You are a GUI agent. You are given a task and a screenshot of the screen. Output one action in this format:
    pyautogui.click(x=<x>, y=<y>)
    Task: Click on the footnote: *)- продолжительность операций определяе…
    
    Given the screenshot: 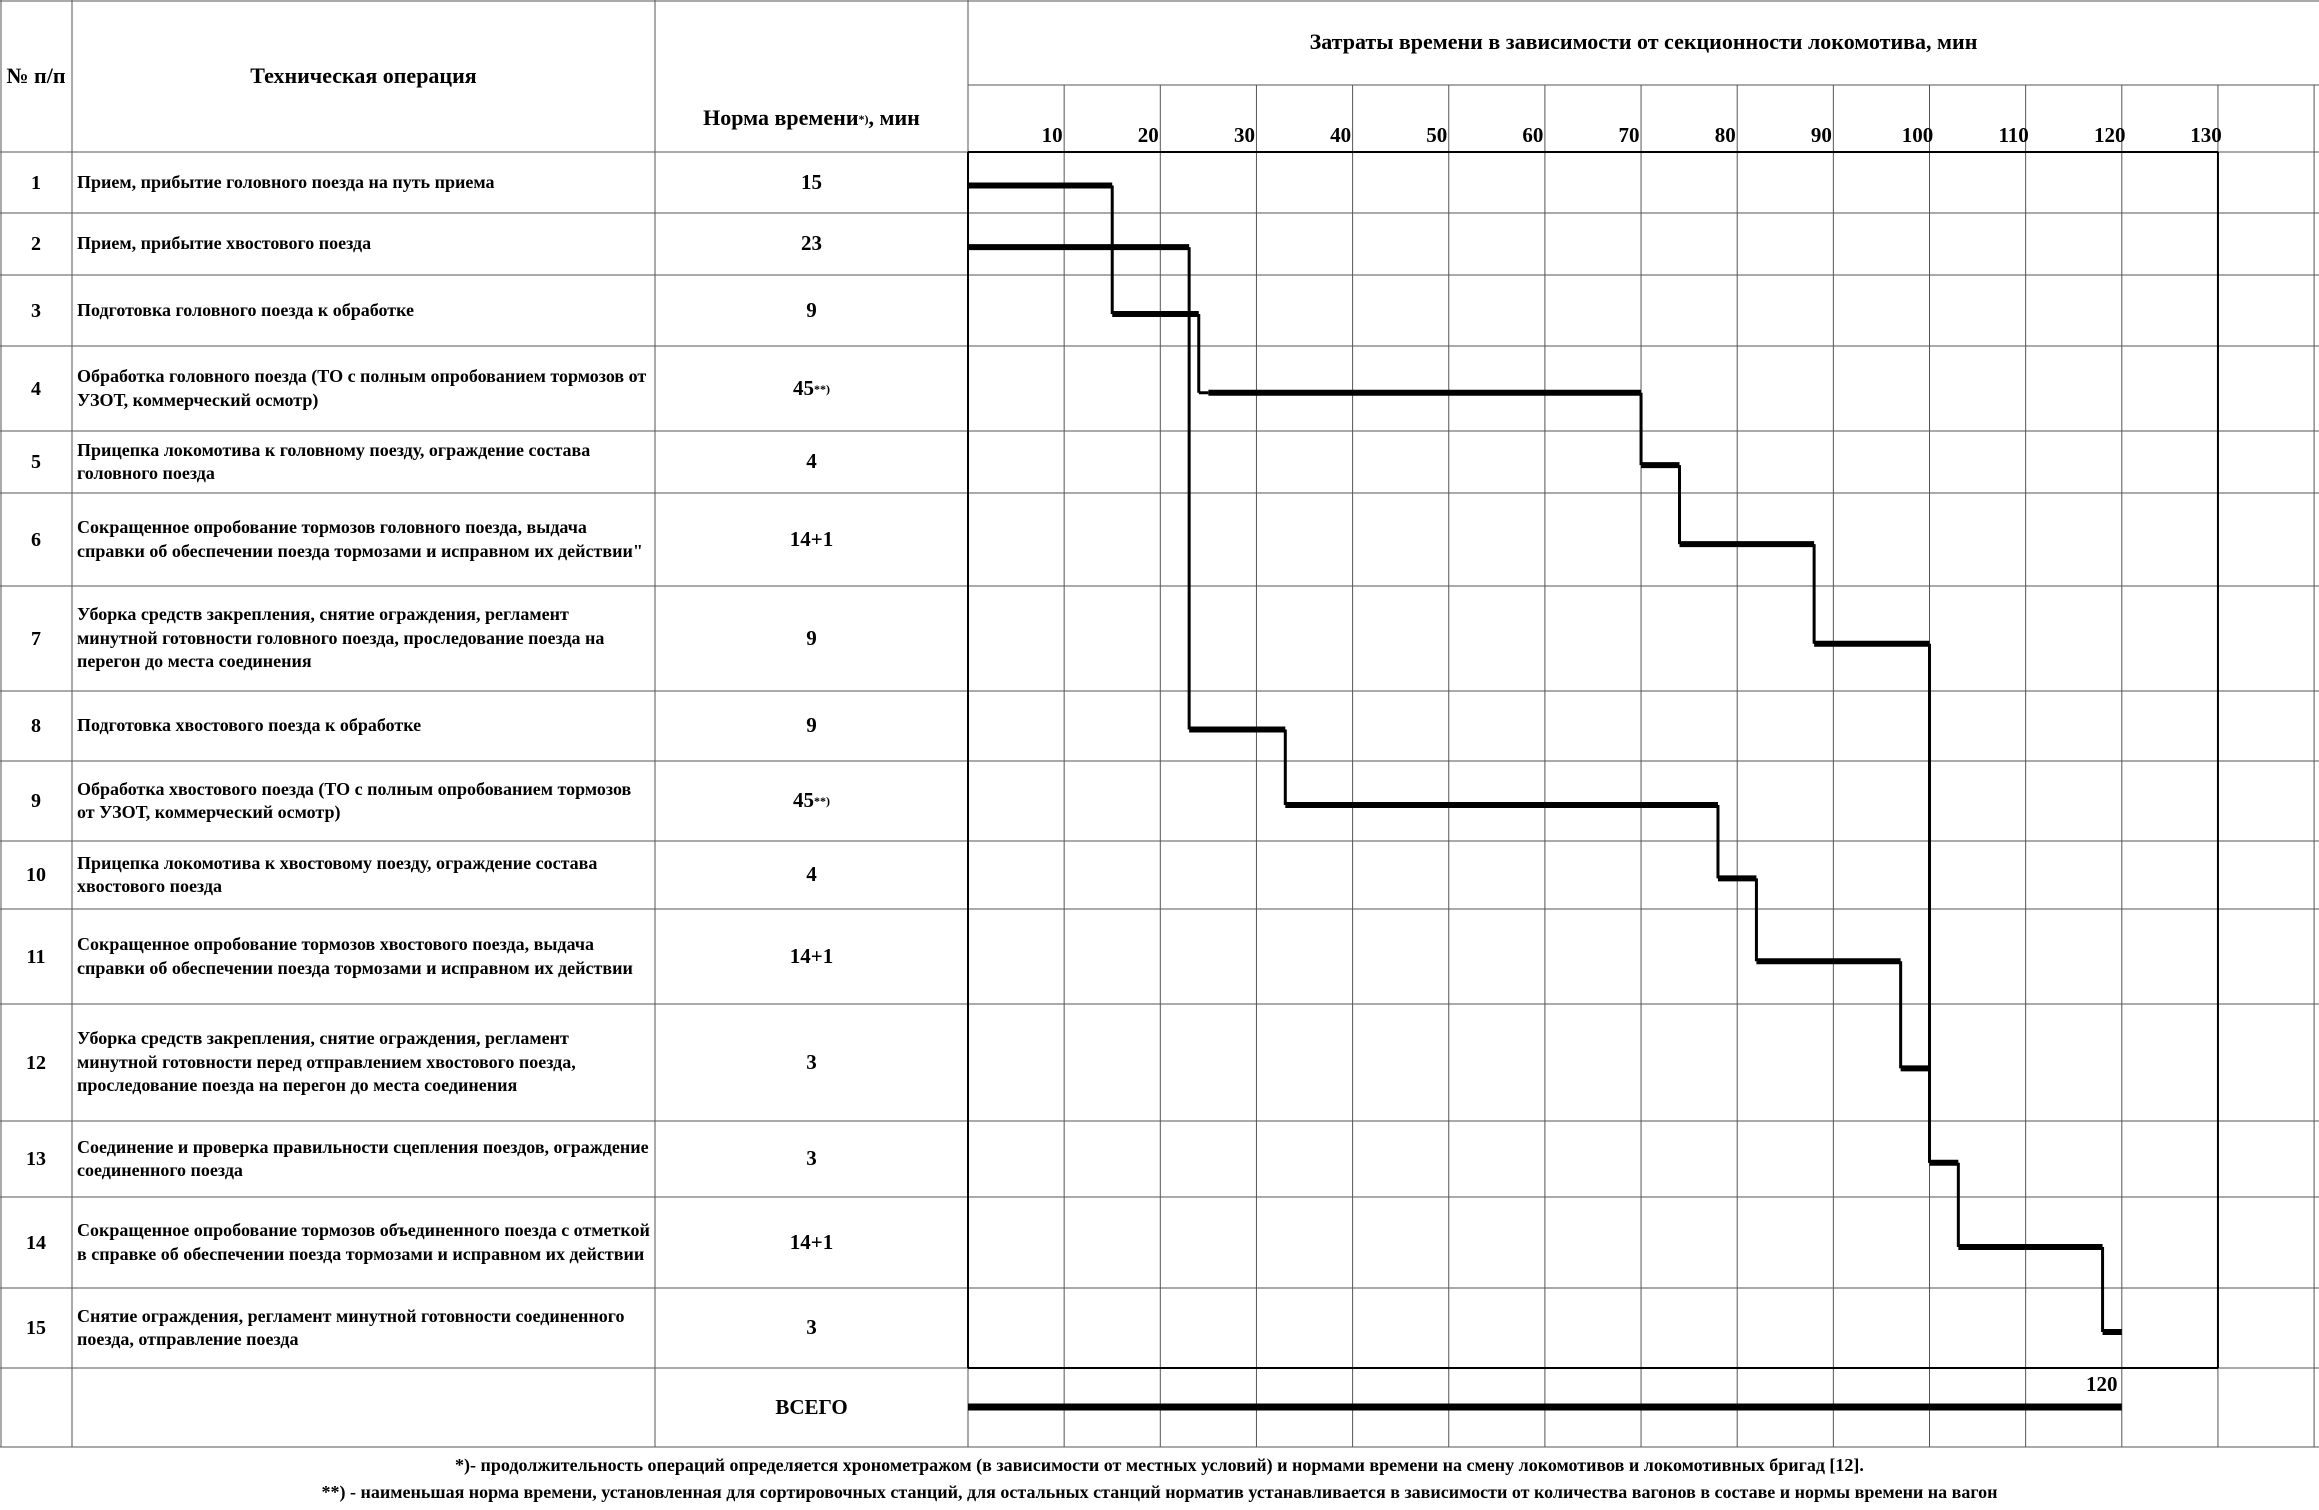 What is the action you would take?
    pyautogui.click(x=1159, y=1465)
    